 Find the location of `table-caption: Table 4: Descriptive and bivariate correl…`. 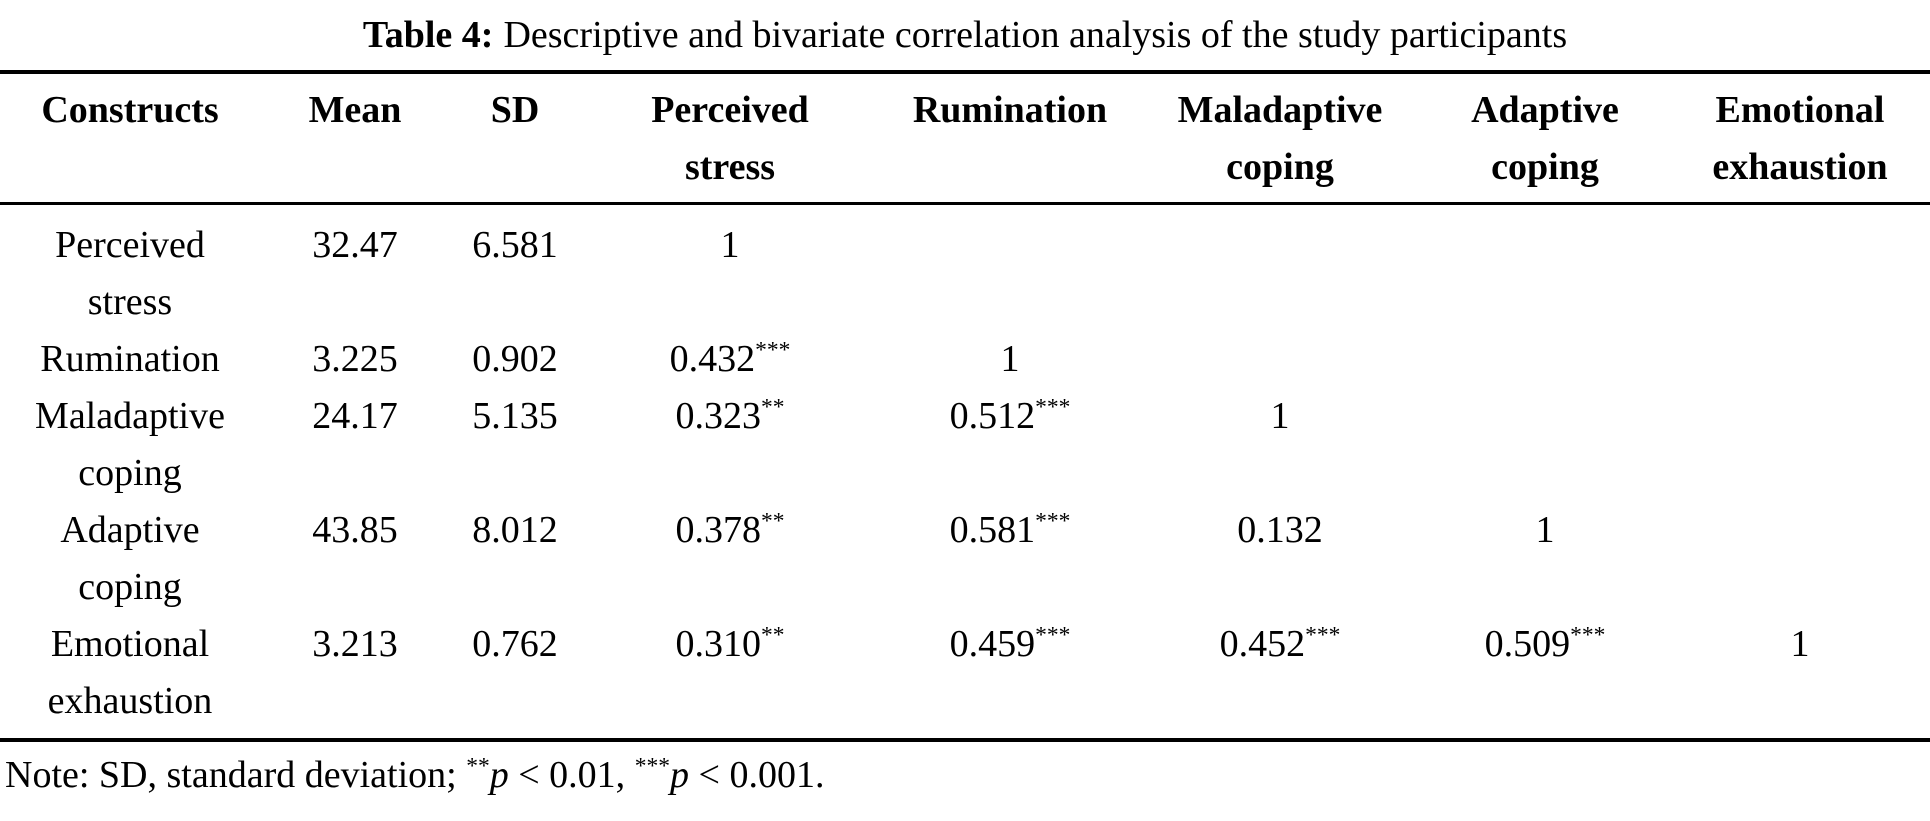

table-caption: Table 4: Descriptive and bivariate correl… is located at coordinates (965, 35).